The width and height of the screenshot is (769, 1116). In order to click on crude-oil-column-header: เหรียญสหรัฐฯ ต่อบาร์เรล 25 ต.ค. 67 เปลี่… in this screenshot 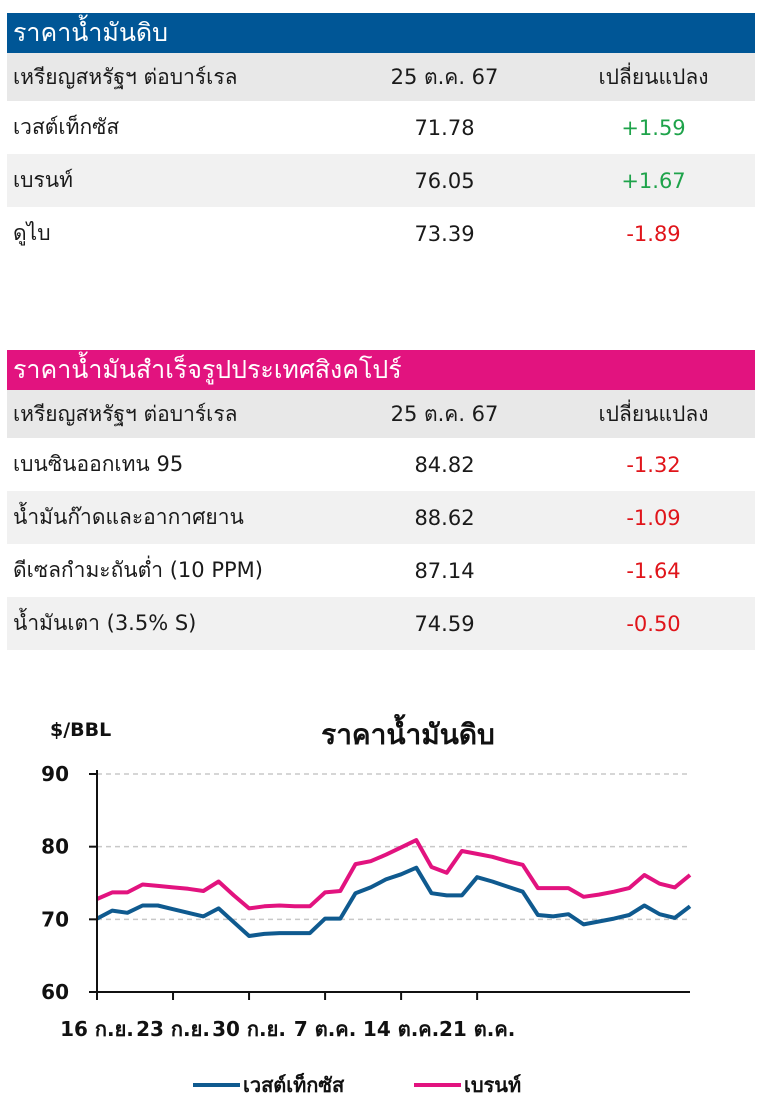, I will do `click(381, 77)`.